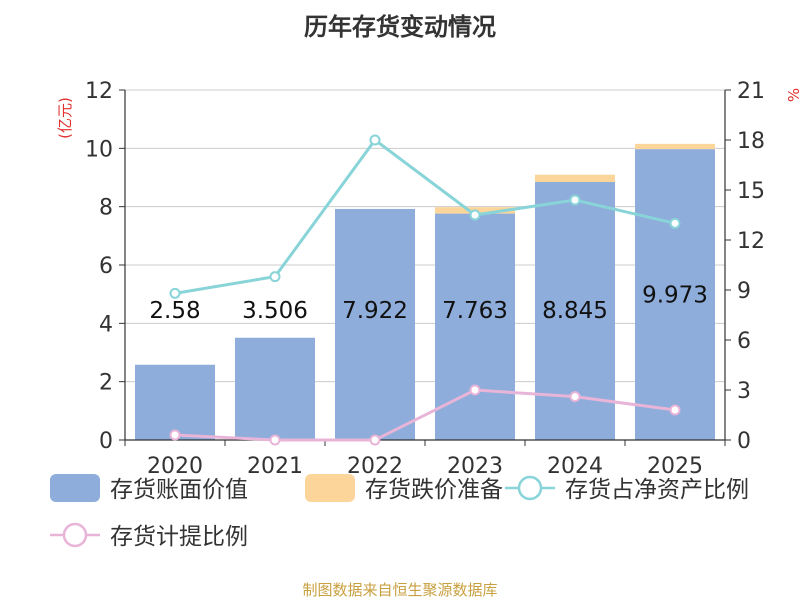  What do you see at coordinates (751, 191) in the screenshot?
I see `right-tick-label: 15` at bounding box center [751, 191].